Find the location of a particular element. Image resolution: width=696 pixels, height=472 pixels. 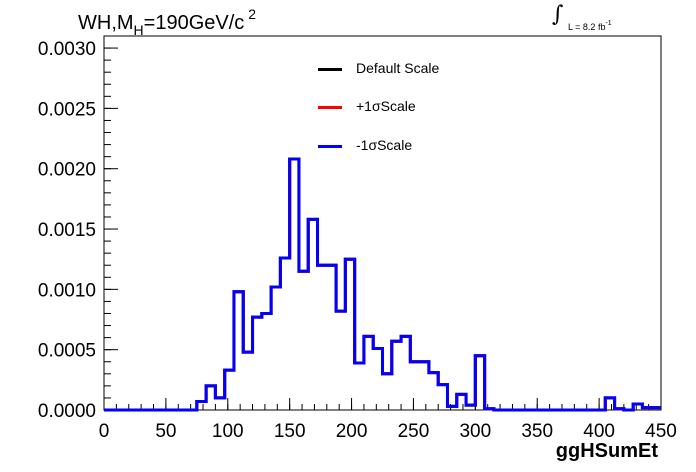

legend-swatch-minus1sigma is located at coordinates (330, 146).